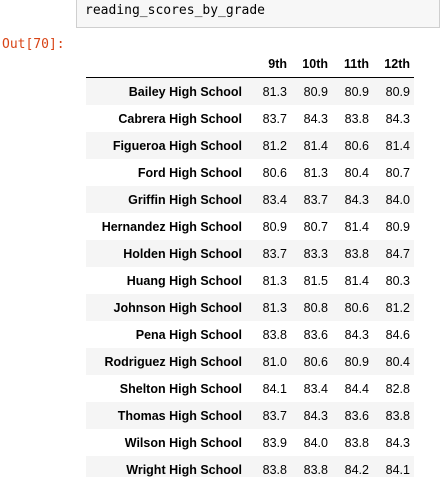 Image resolution: width=440 pixels, height=477 pixels. Describe the element at coordinates (311, 64) in the screenshot. I see `column-header: 10th` at that location.